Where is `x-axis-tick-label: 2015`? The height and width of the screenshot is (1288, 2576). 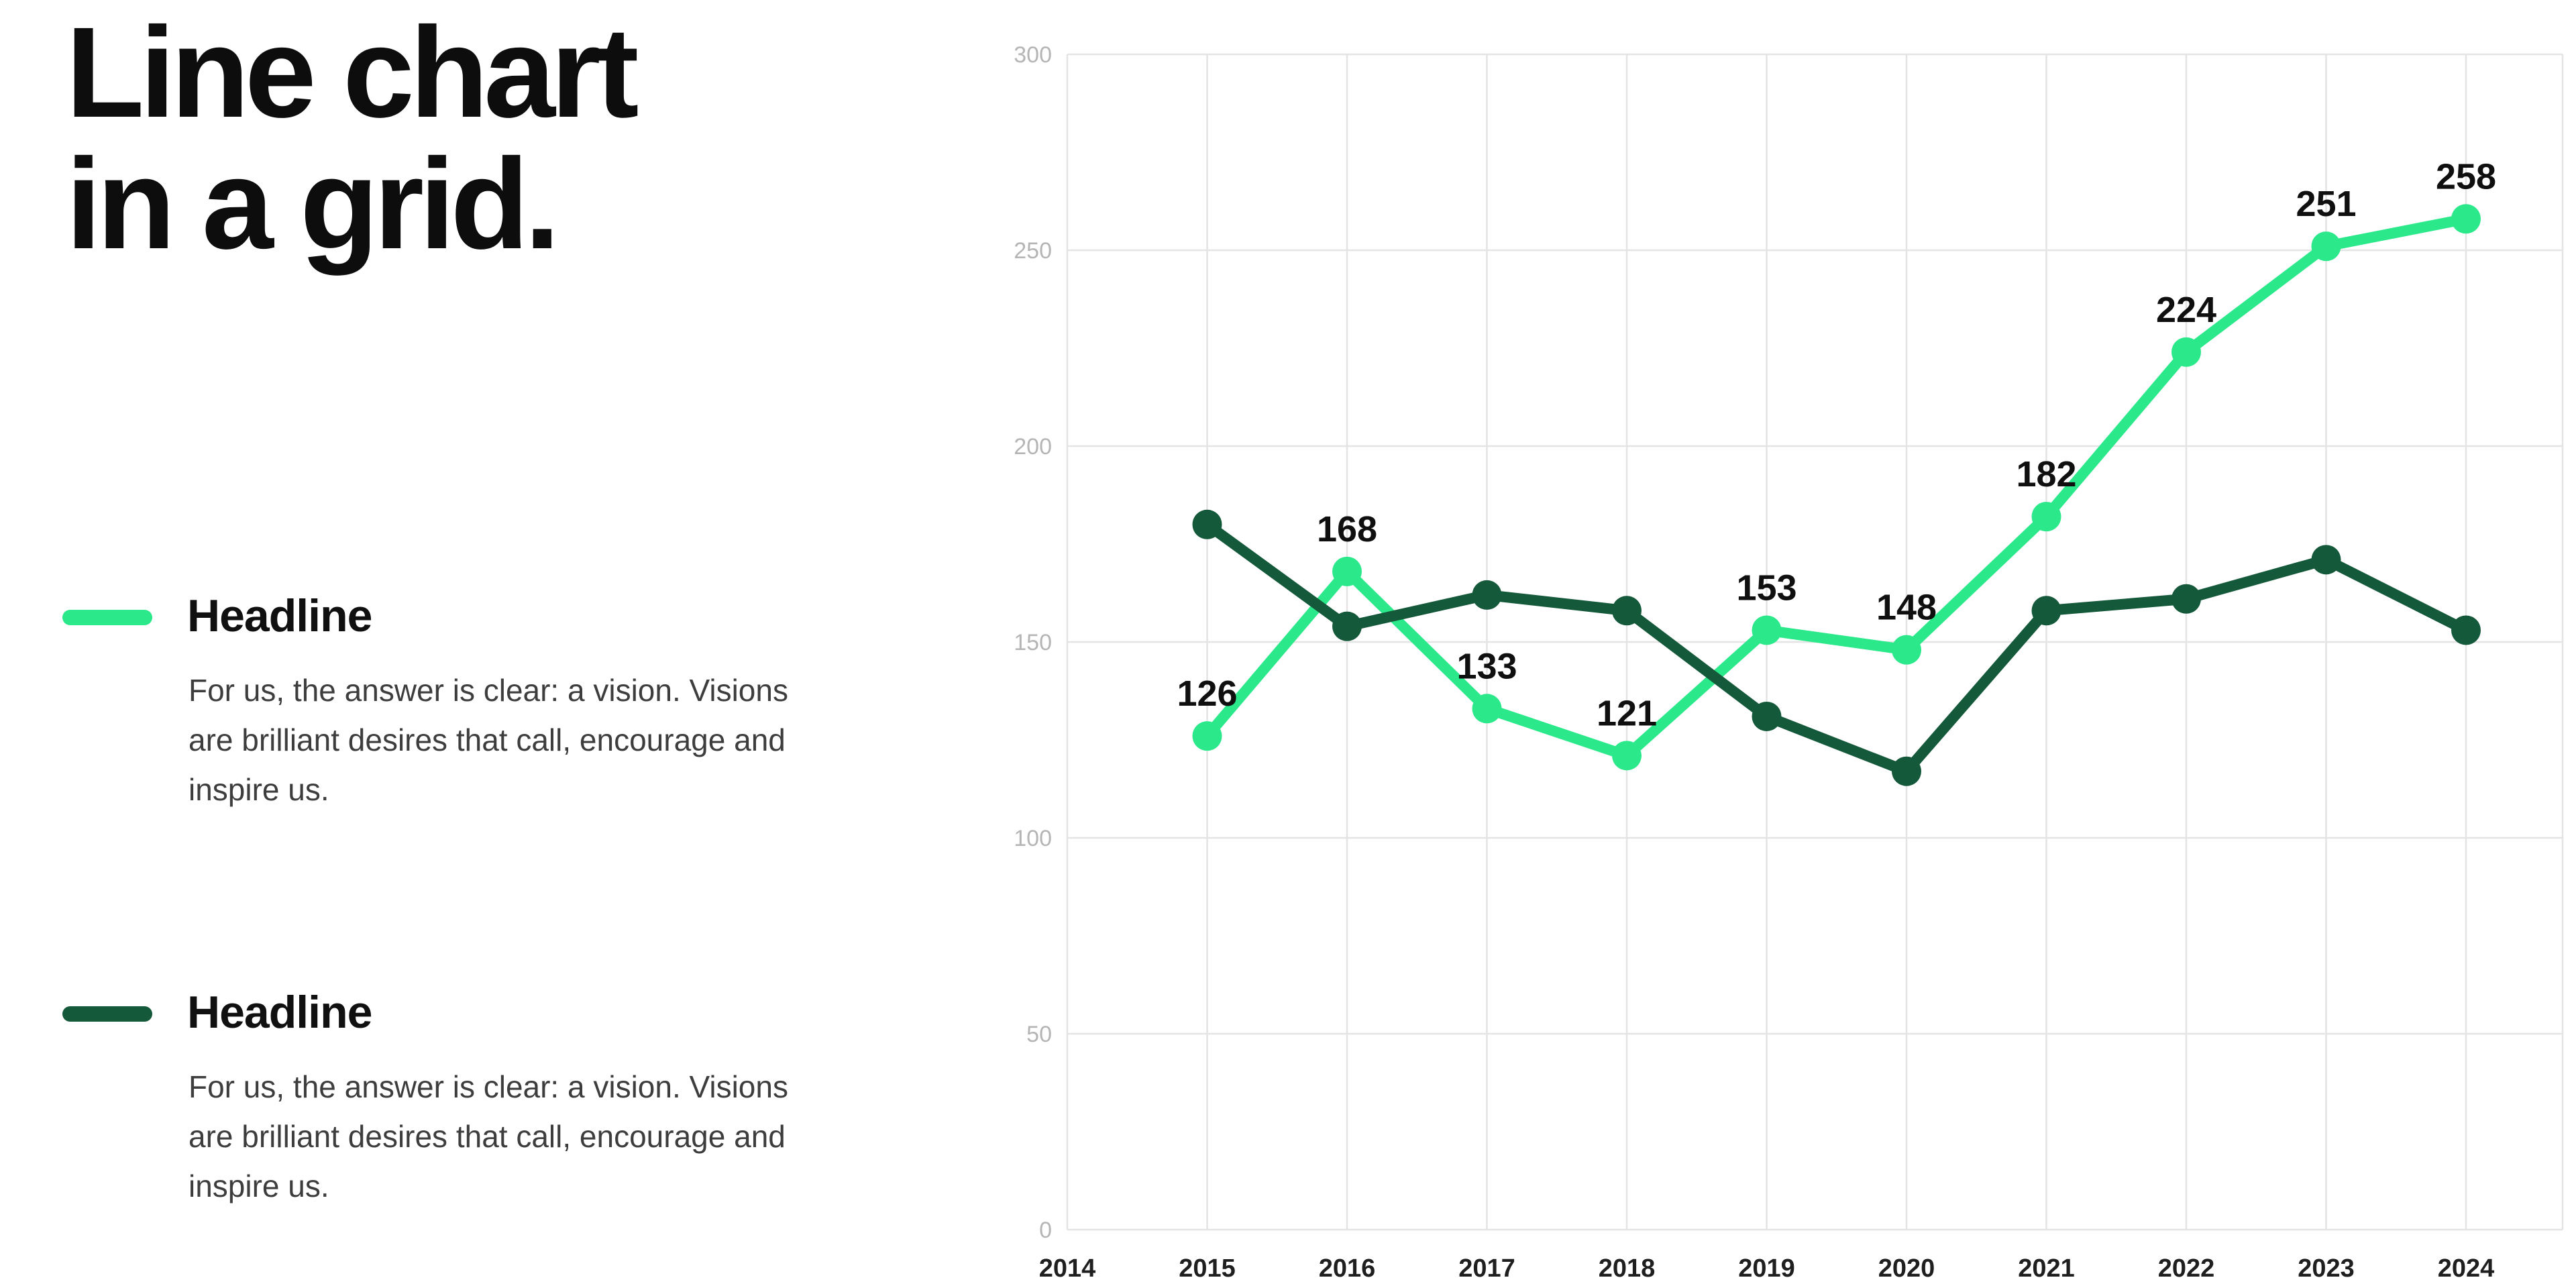 x-axis-tick-label: 2015 is located at coordinates (1207, 1268).